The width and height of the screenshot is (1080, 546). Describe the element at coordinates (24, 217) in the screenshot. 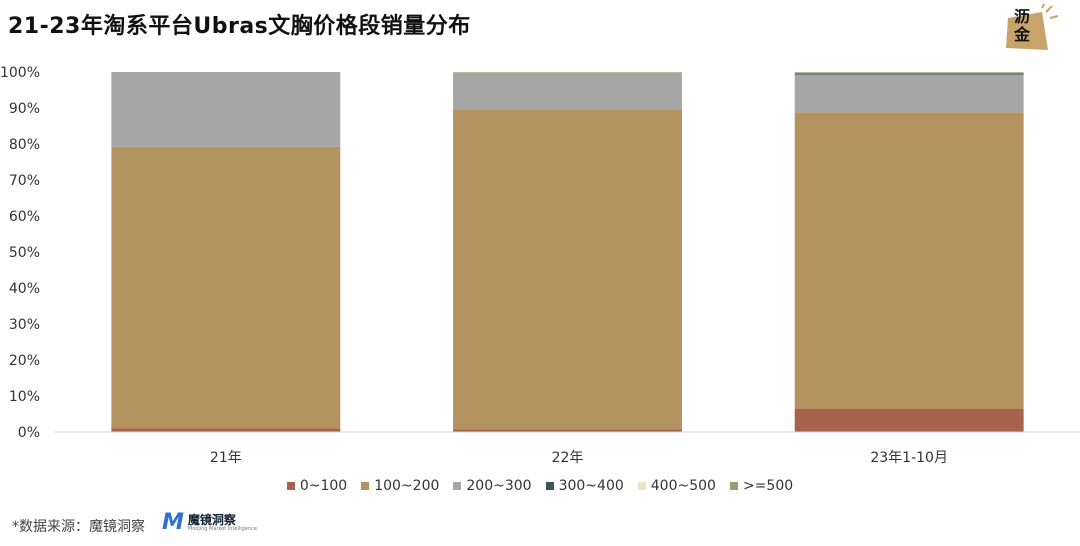

I see `y-tick-label: 60%` at that location.